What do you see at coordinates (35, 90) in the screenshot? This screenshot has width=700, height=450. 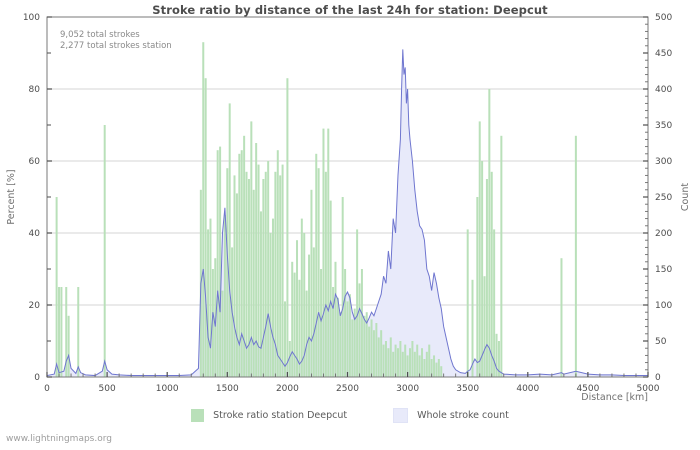 I see `svg-text: 80` at bounding box center [35, 90].